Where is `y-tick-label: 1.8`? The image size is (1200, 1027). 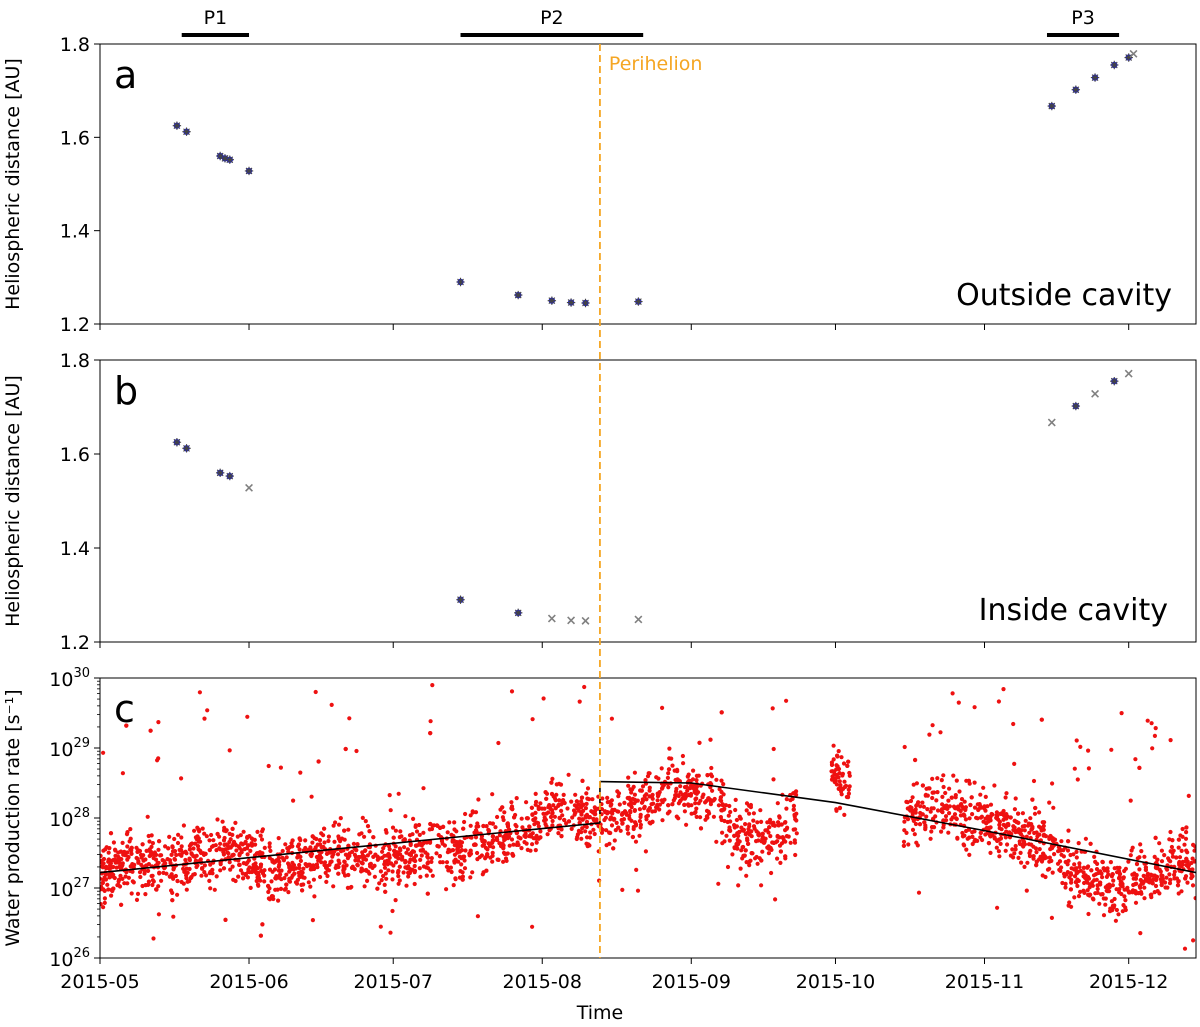
y-tick-label: 1.8 is located at coordinates (75, 45).